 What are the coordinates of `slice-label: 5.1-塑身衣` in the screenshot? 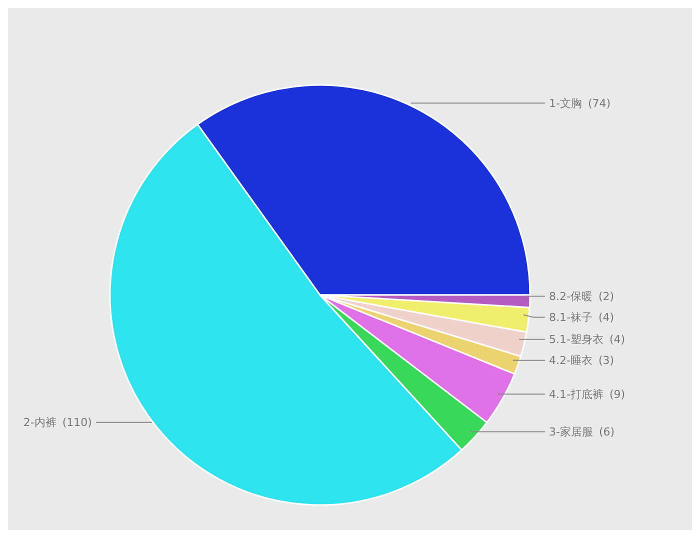 It's located at (576, 339).